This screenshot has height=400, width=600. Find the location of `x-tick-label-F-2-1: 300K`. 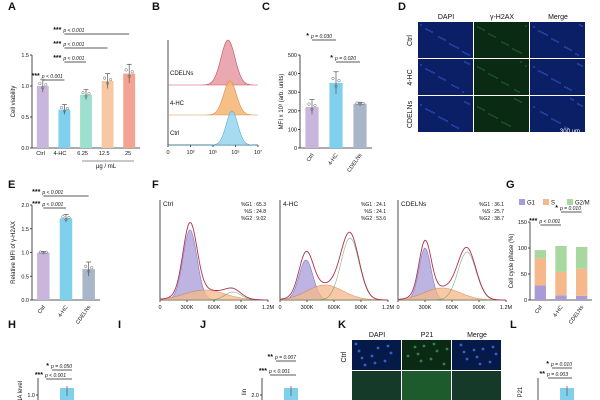

x-tick-label-F-2-1: 300K is located at coordinates (425, 308).